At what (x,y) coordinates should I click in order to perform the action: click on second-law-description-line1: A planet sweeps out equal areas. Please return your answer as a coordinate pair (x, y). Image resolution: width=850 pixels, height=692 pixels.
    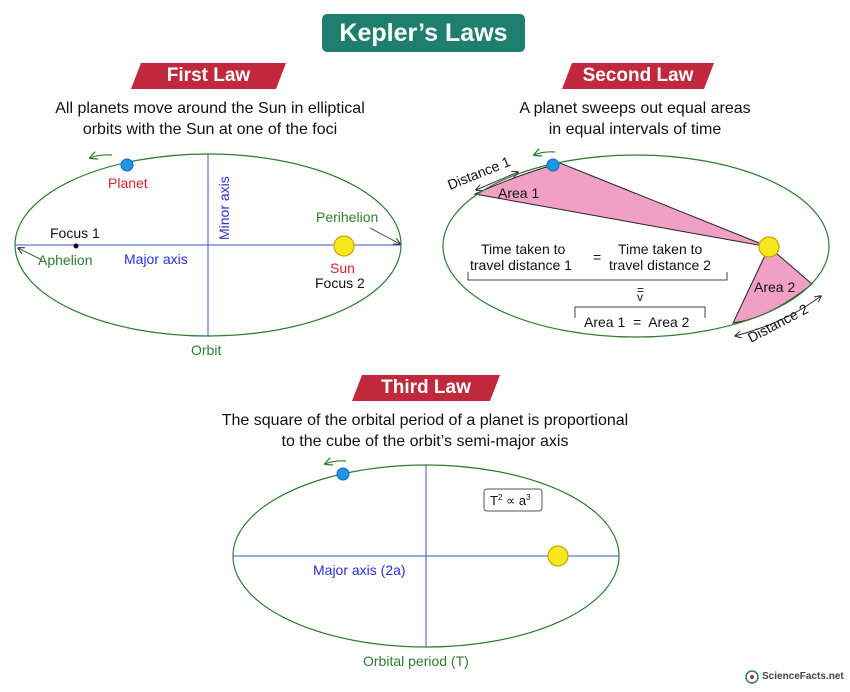
    Looking at the image, I should click on (635, 108).